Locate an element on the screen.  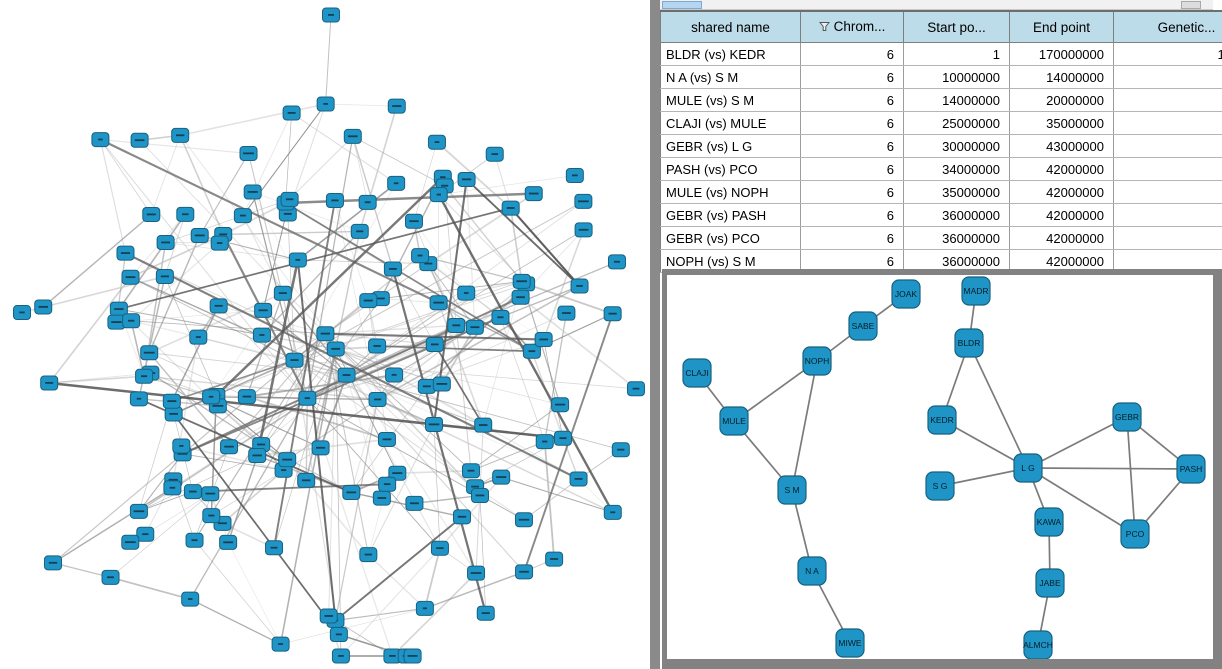
value-cell: 7.5 is located at coordinates (1167, 100).